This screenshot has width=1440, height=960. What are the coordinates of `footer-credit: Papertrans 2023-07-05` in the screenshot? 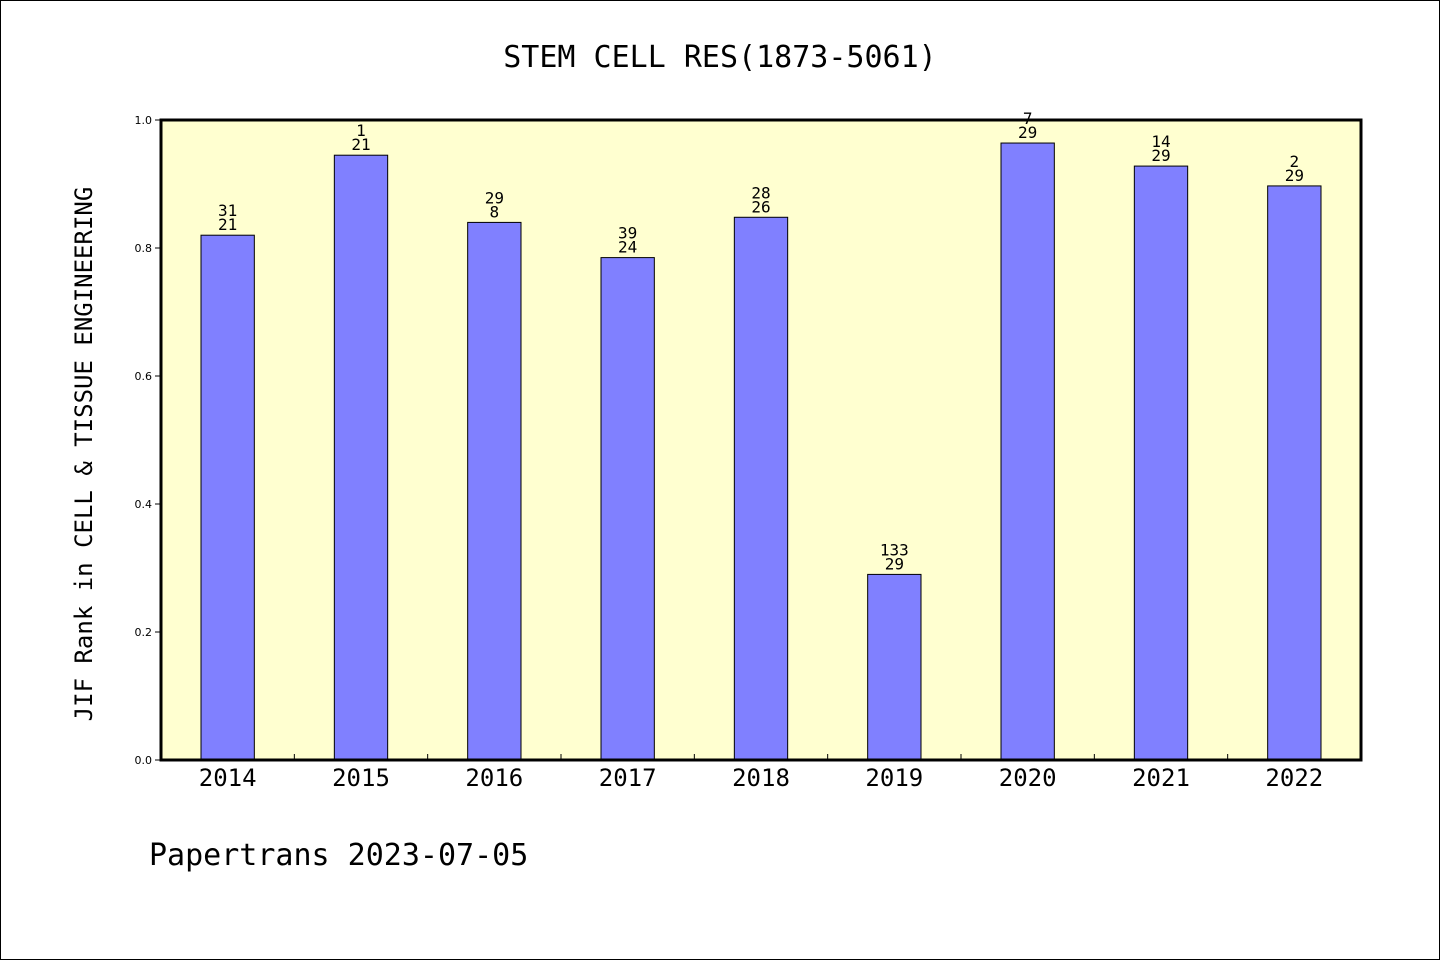 It's located at (338, 855).